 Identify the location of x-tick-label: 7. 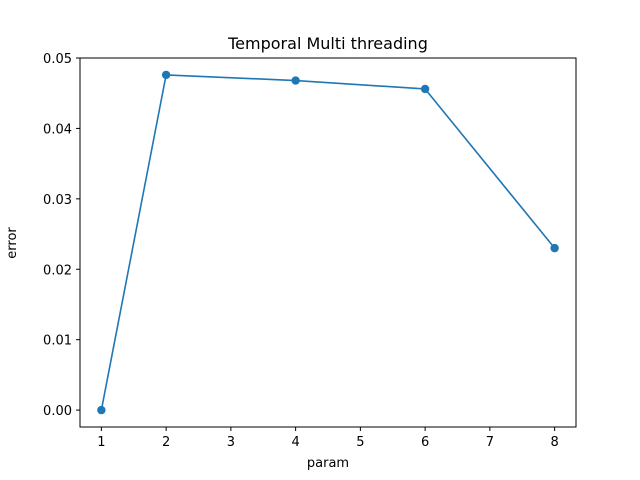
(490, 442).